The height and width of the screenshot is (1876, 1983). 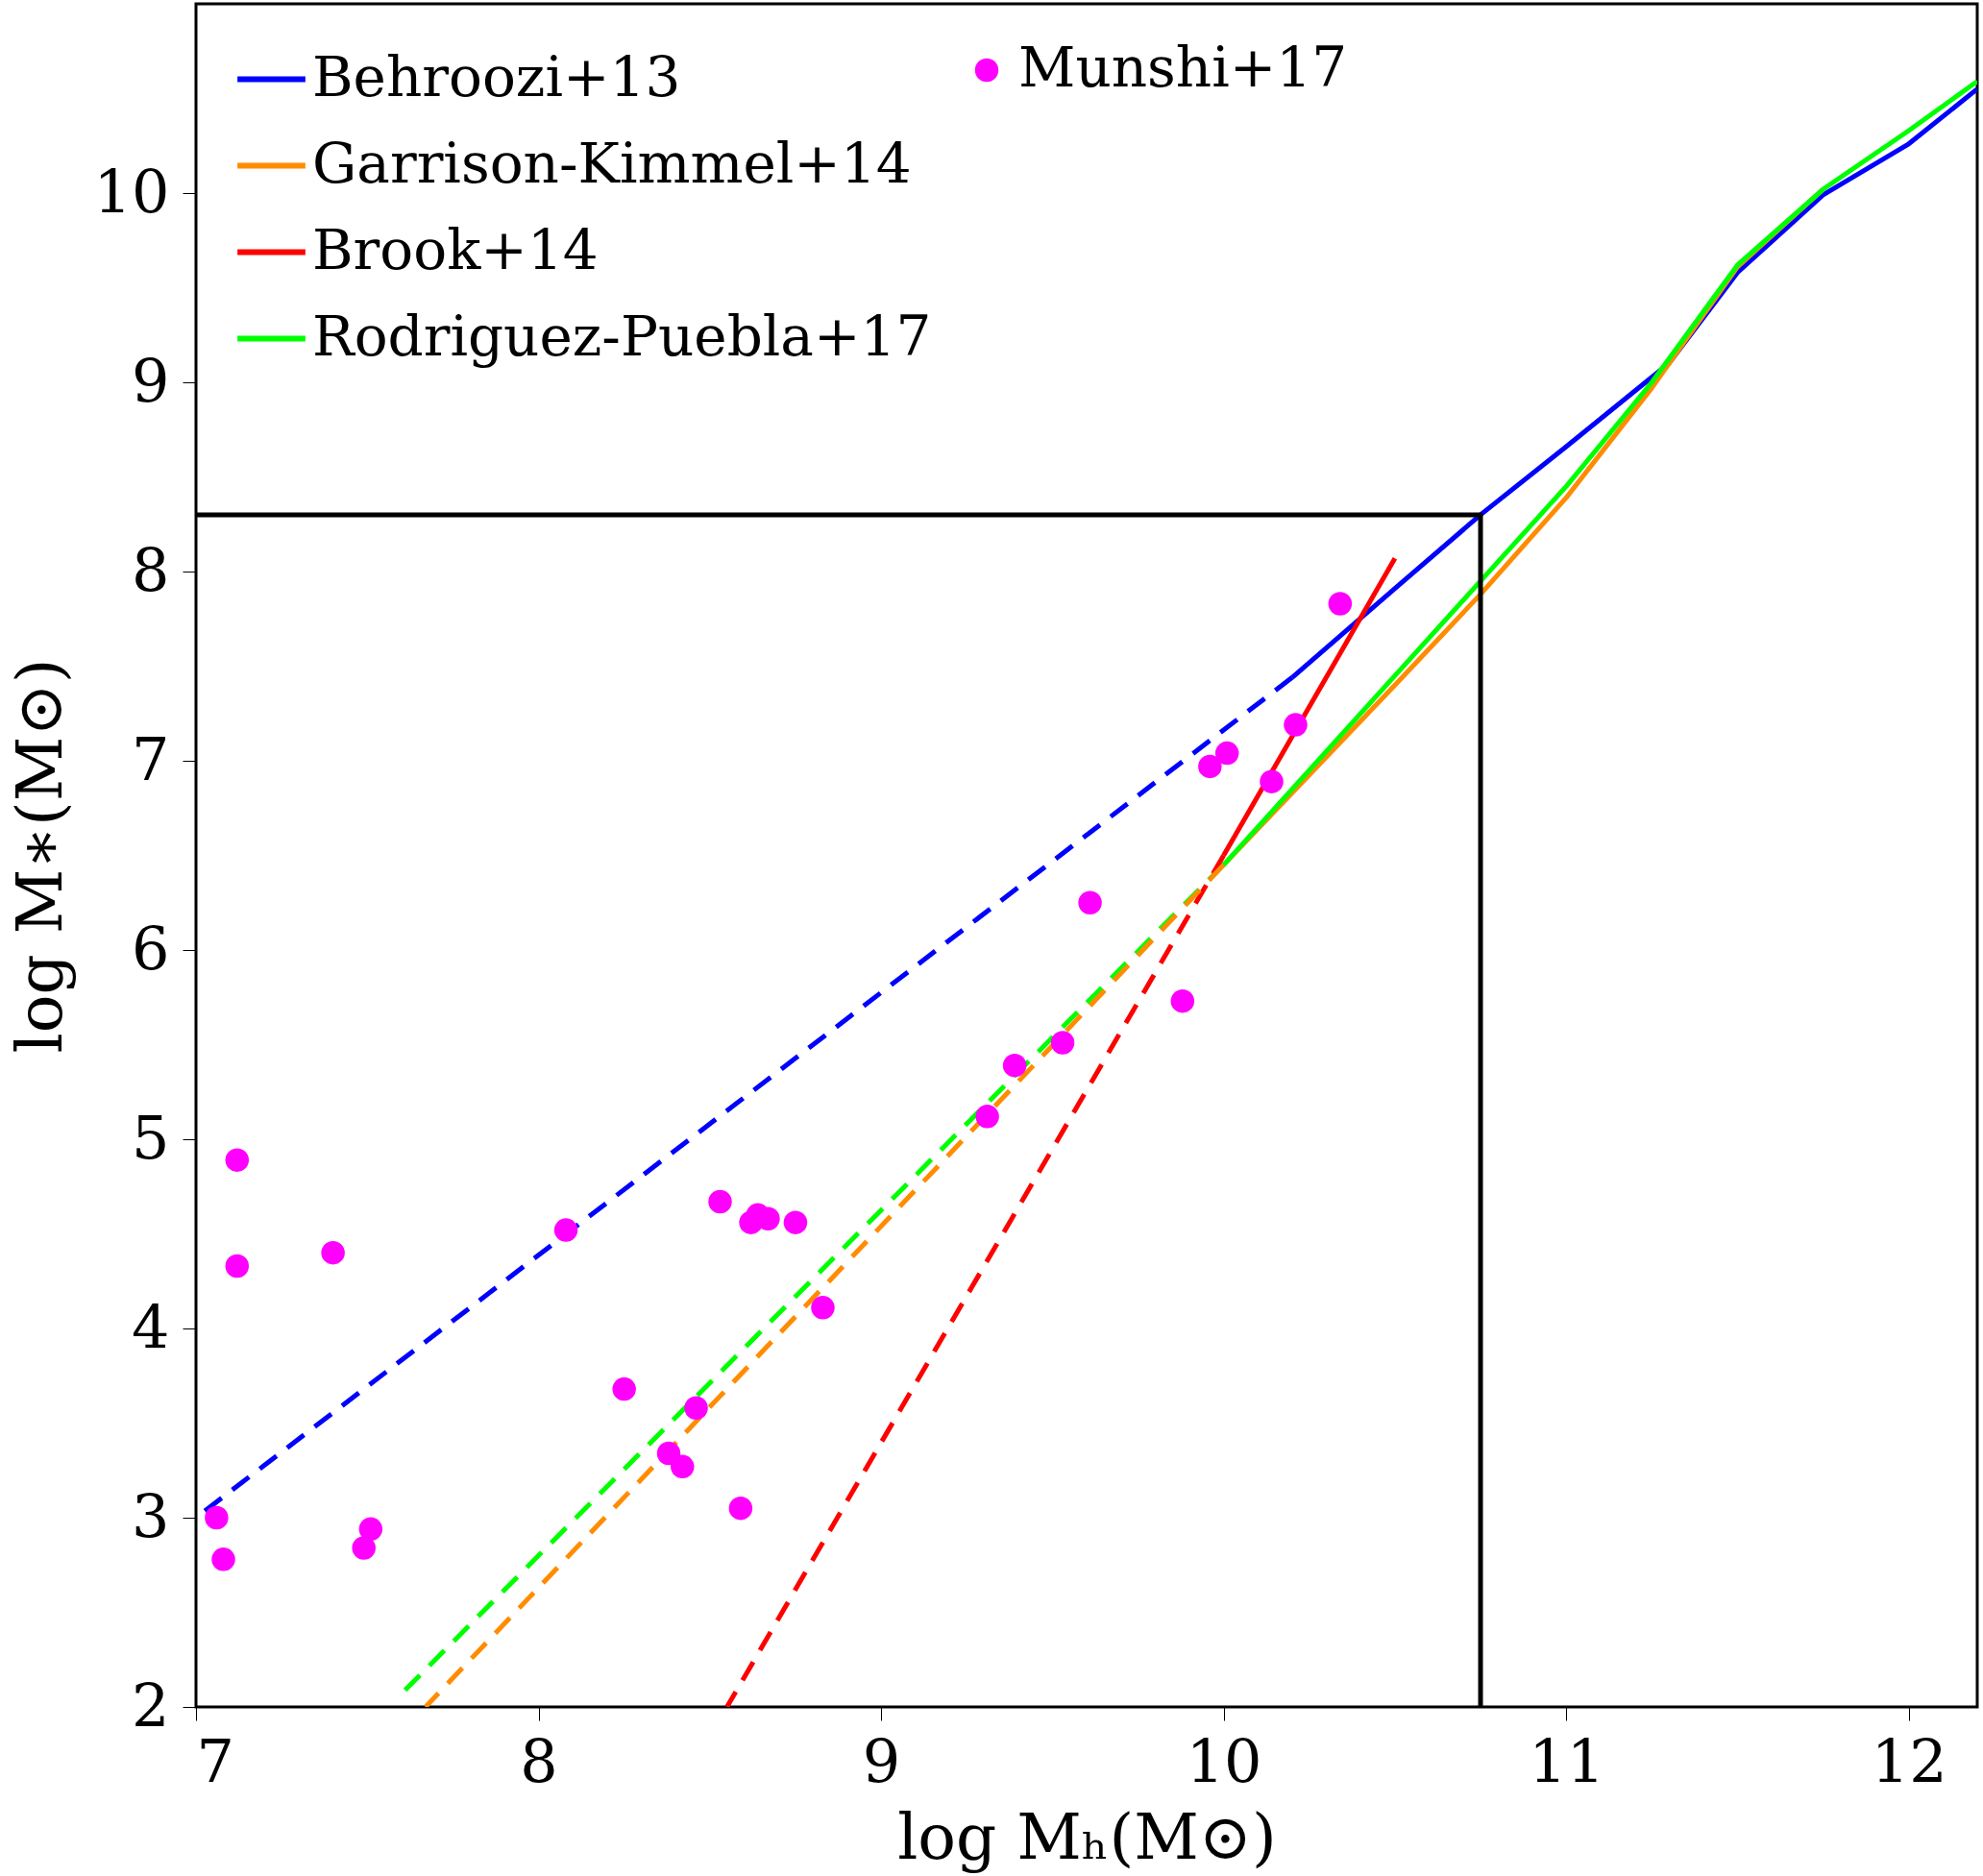 I want to click on legend-label: Behroozi+13, so click(x=497, y=76).